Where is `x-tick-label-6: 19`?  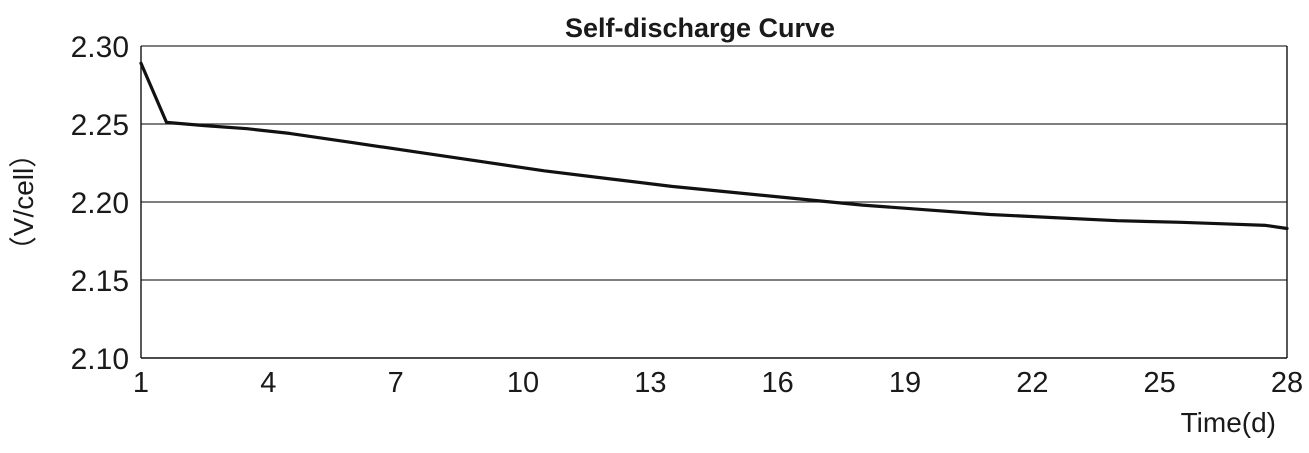 x-tick-label-6: 19 is located at coordinates (905, 383).